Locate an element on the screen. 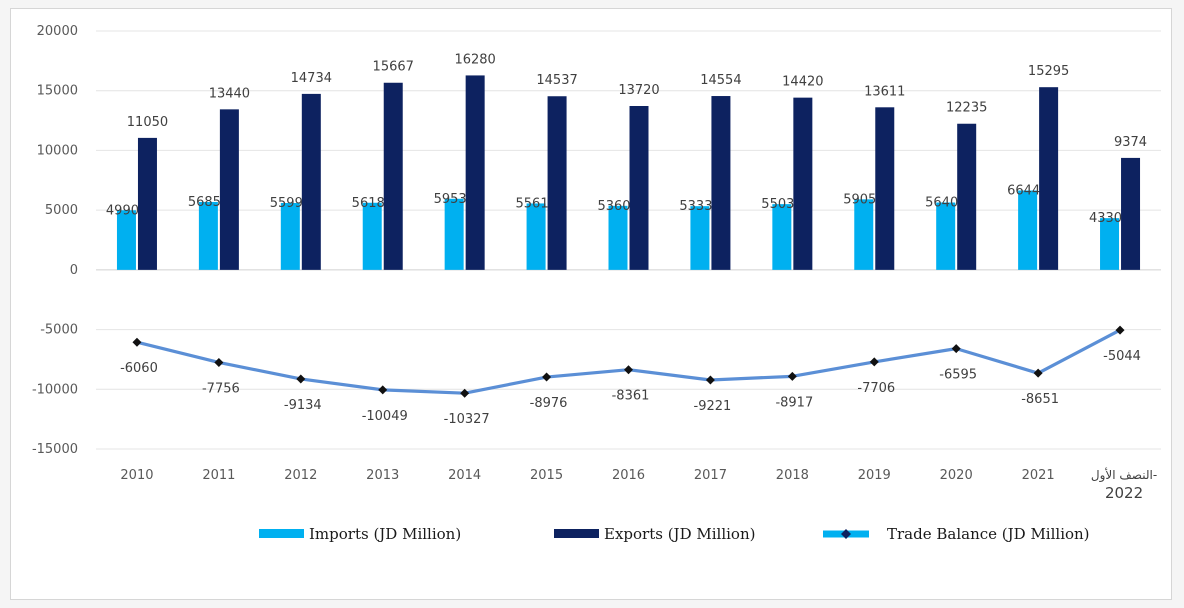  y-tick-label: -5000 is located at coordinates (59, 330).